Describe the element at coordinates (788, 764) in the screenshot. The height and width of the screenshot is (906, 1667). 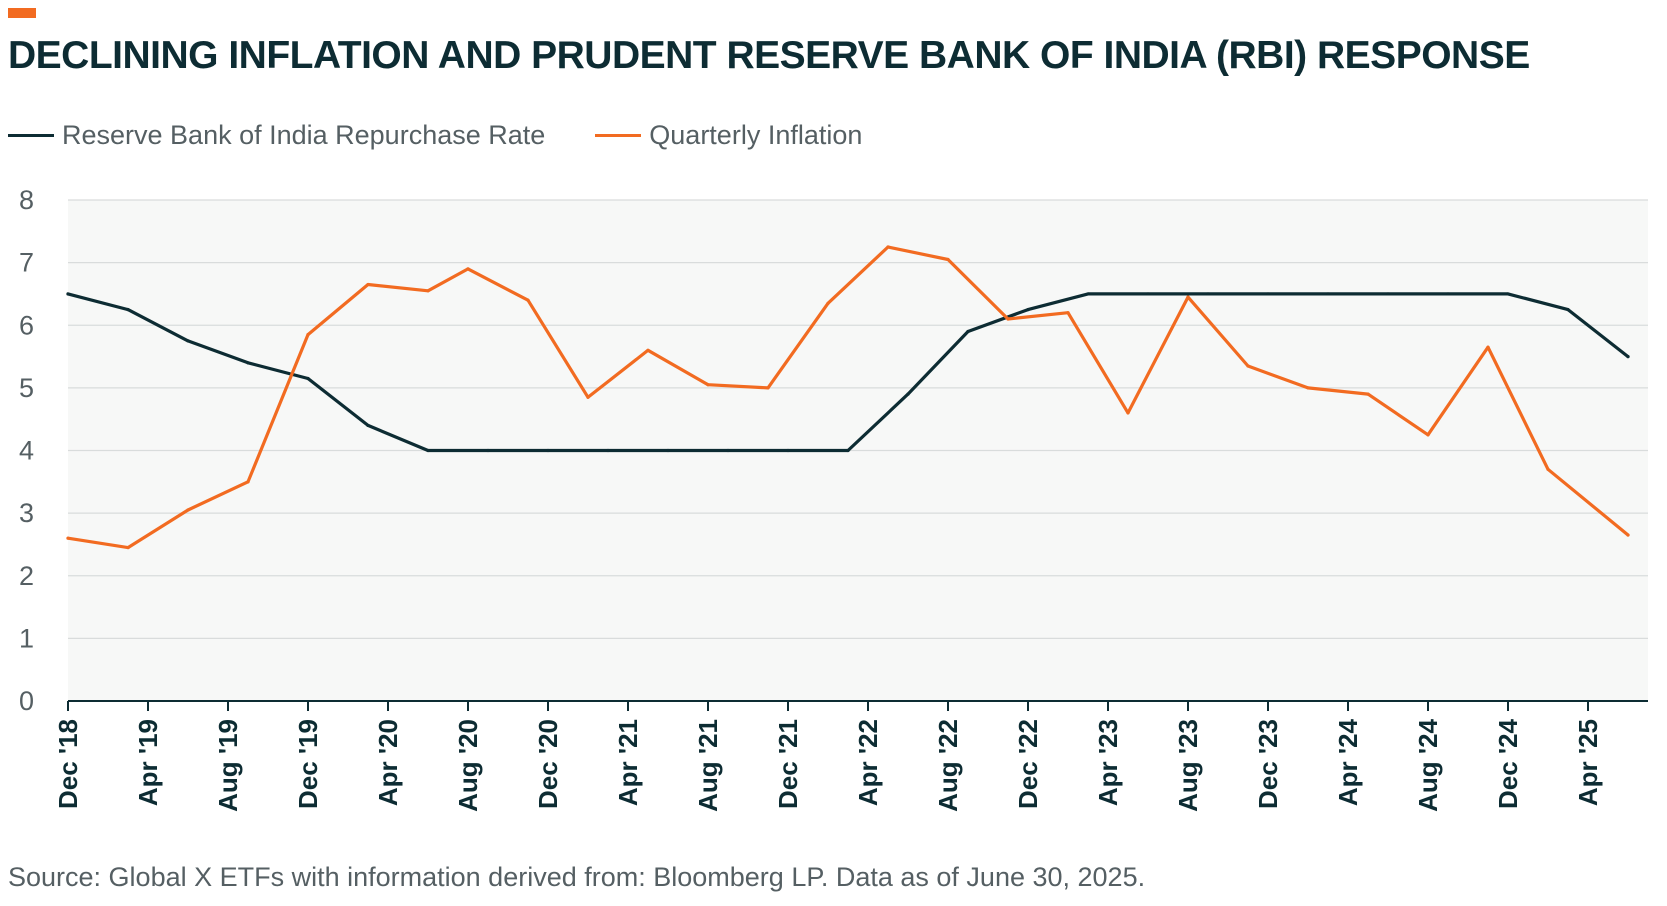
I see `x-tick-label: Dec '21` at that location.